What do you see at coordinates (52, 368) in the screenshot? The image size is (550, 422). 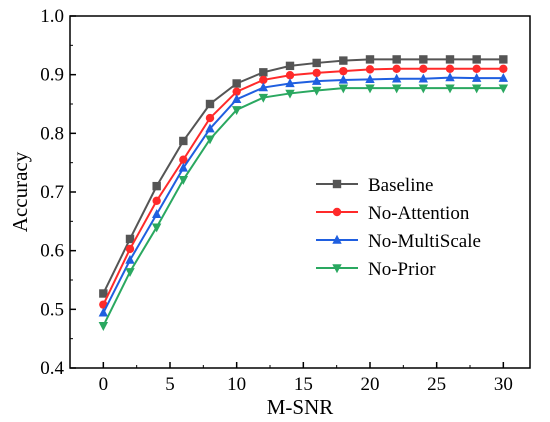 I see `y-tick-label: 0.4` at bounding box center [52, 368].